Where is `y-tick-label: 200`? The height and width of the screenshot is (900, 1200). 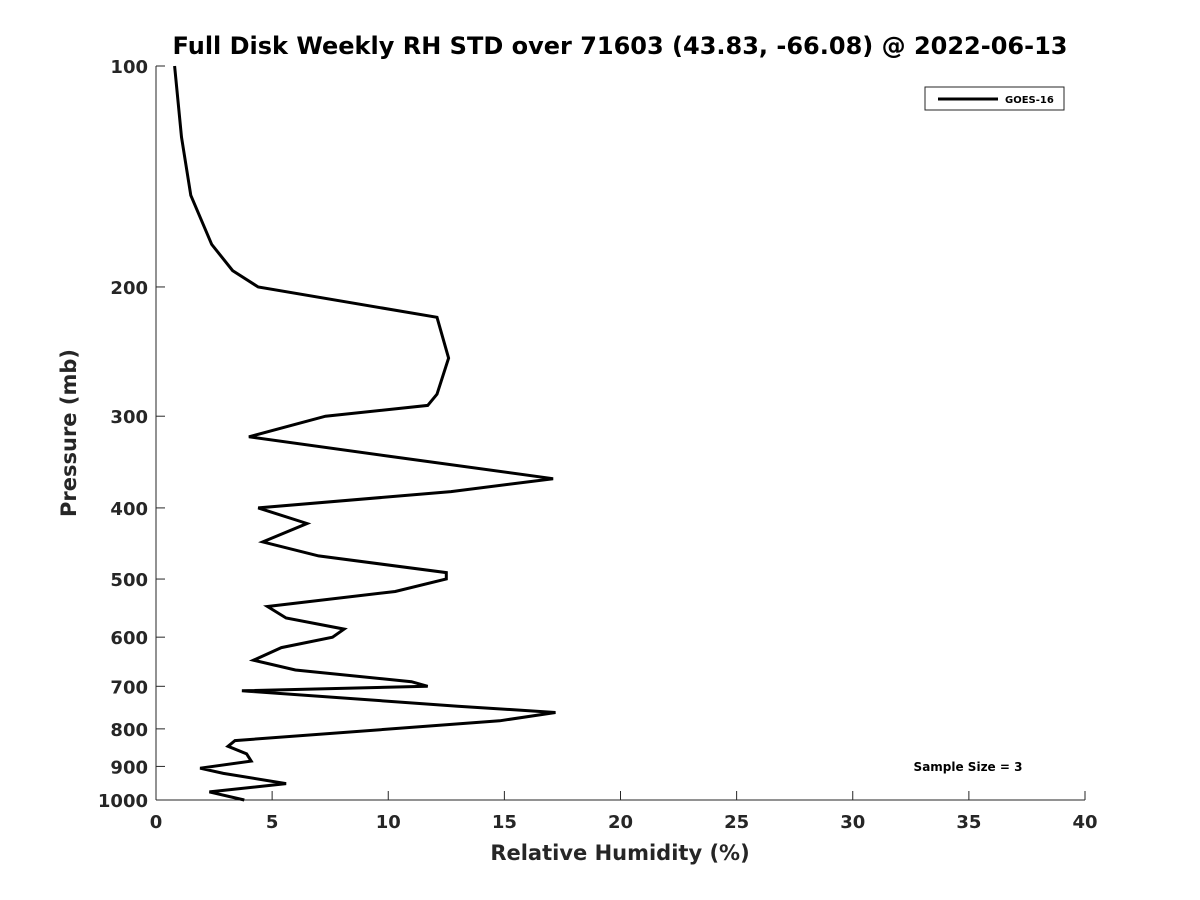 y-tick-label: 200 is located at coordinates (129, 288).